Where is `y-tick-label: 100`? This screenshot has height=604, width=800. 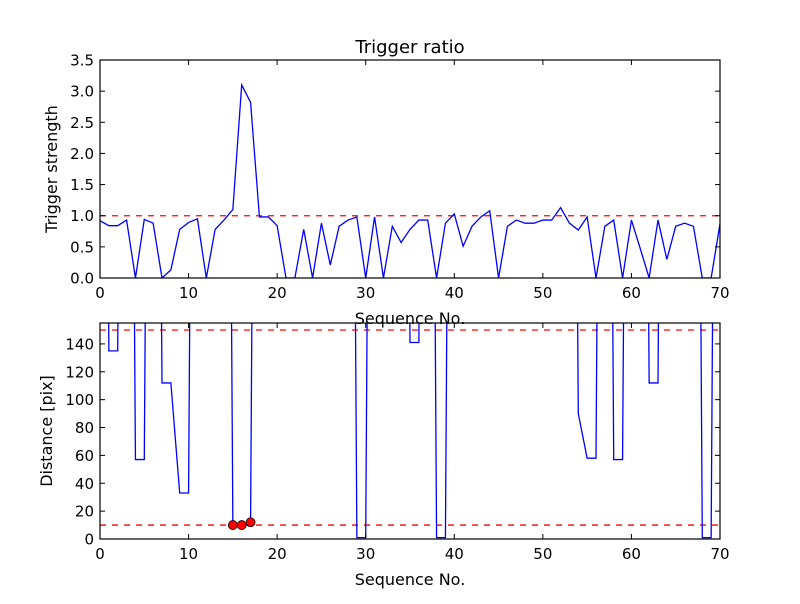 y-tick-label: 100 is located at coordinates (79, 400).